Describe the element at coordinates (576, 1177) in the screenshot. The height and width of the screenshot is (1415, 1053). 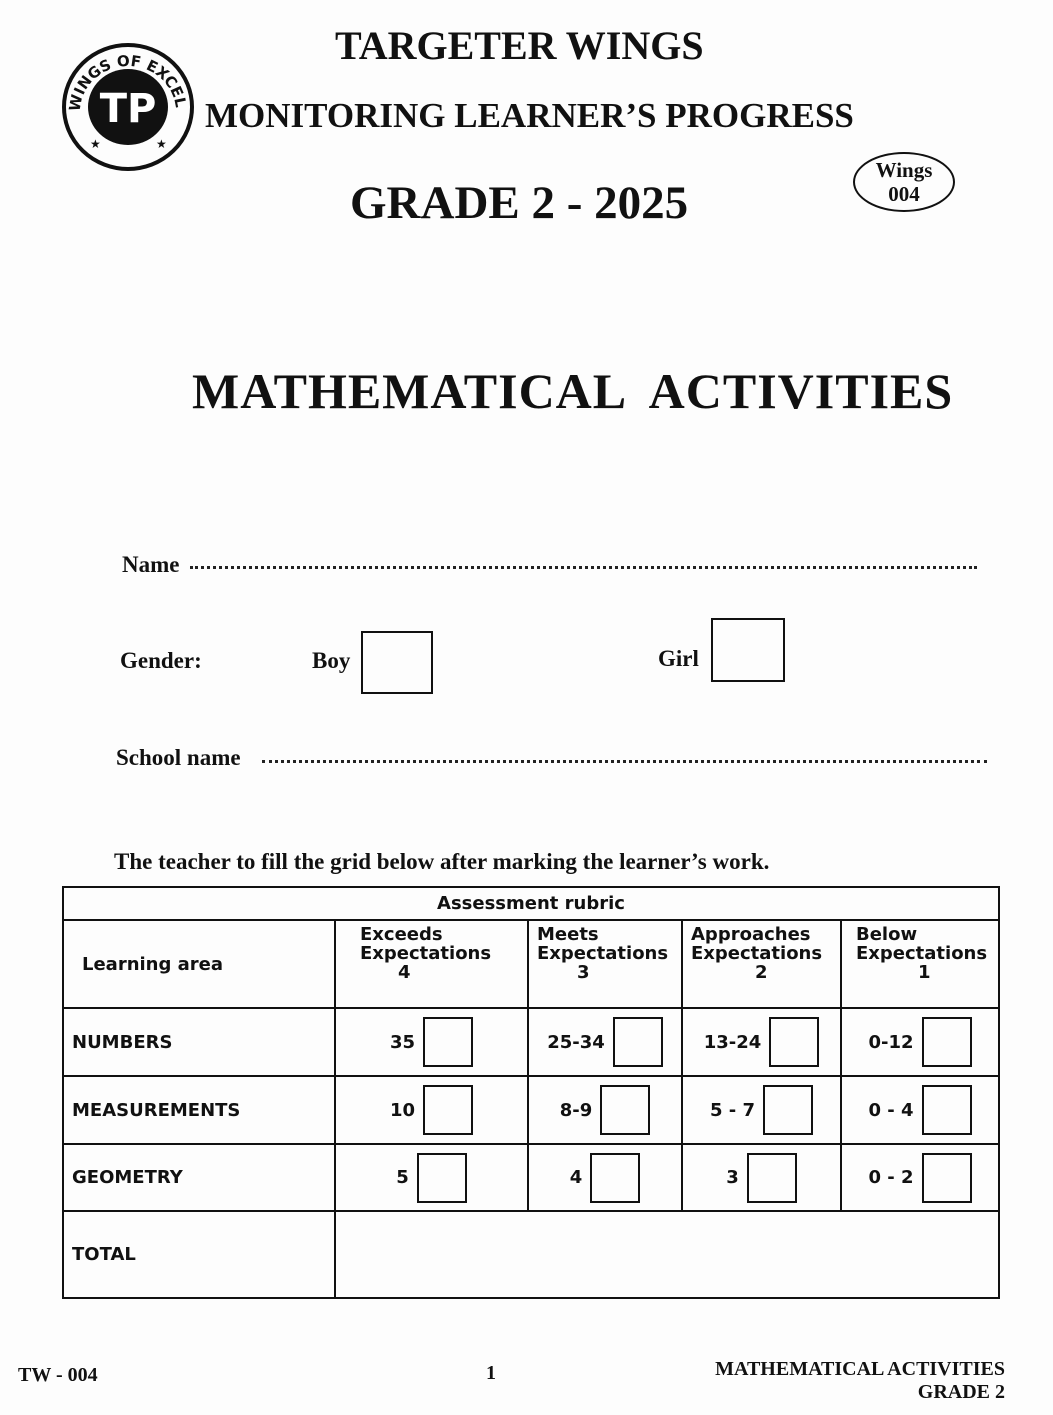
I see `score-range: 4` at that location.